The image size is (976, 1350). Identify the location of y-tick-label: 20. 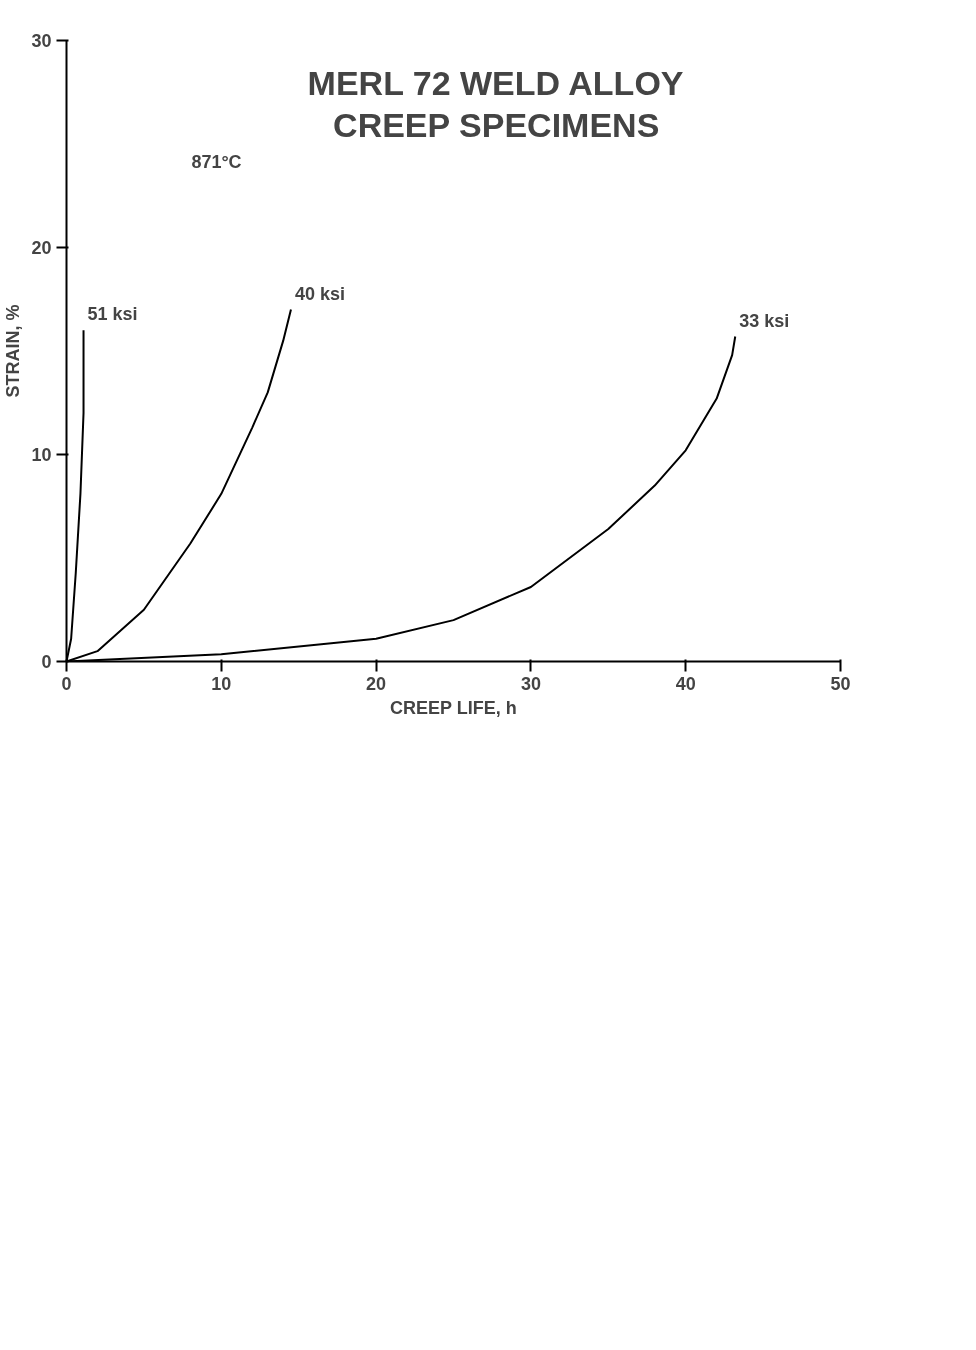
(41, 248).